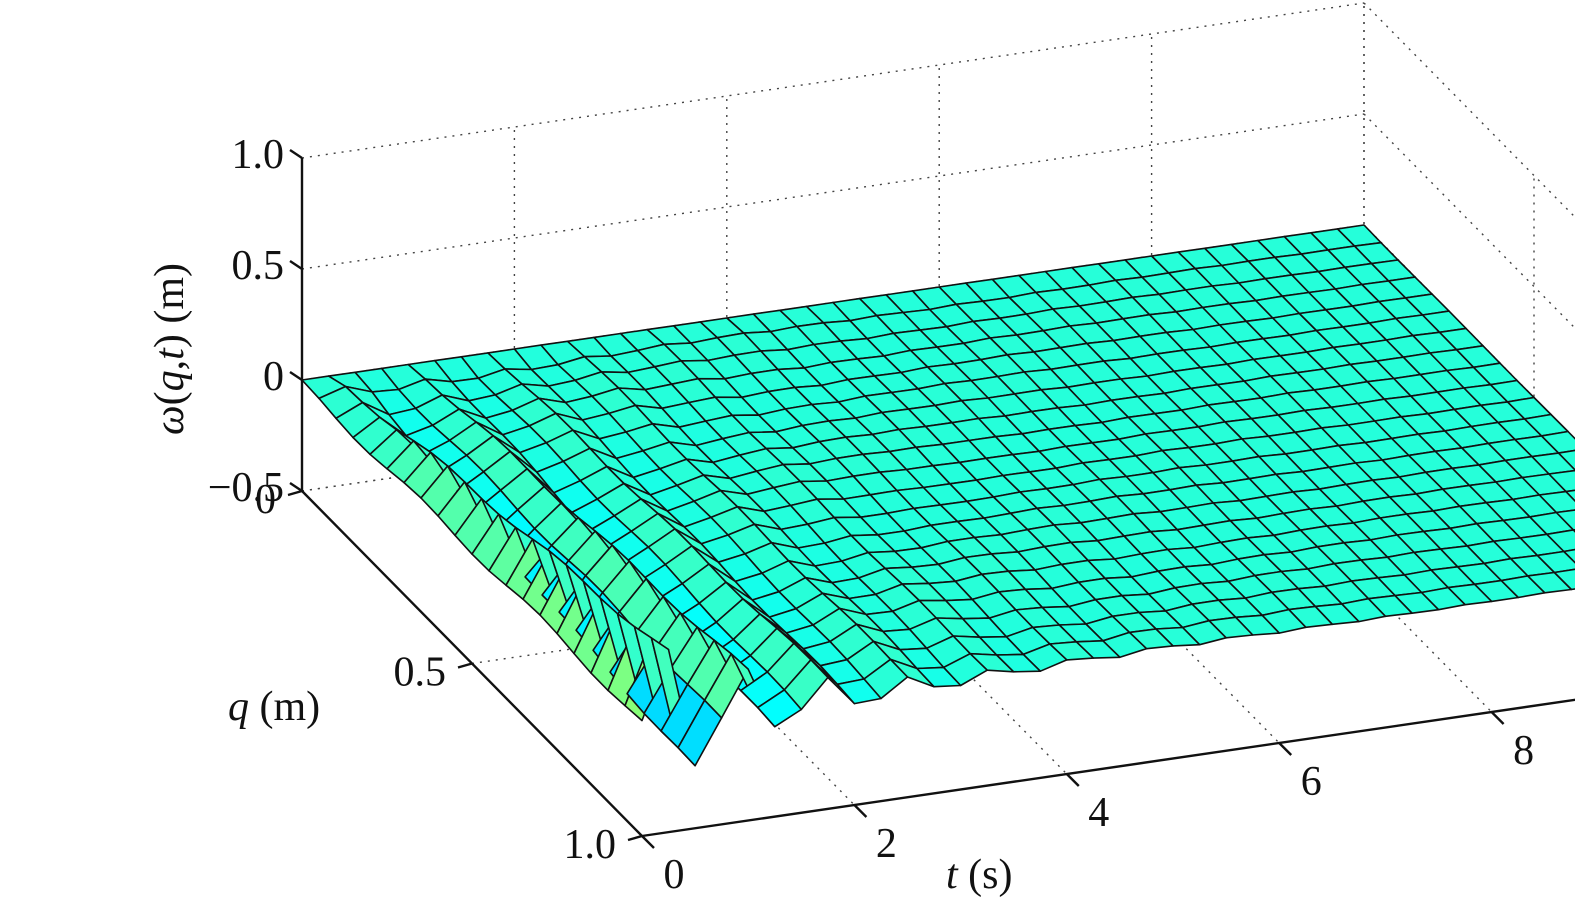 The width and height of the screenshot is (1575, 915). I want to click on t-tick-label: 2, so click(886, 844).